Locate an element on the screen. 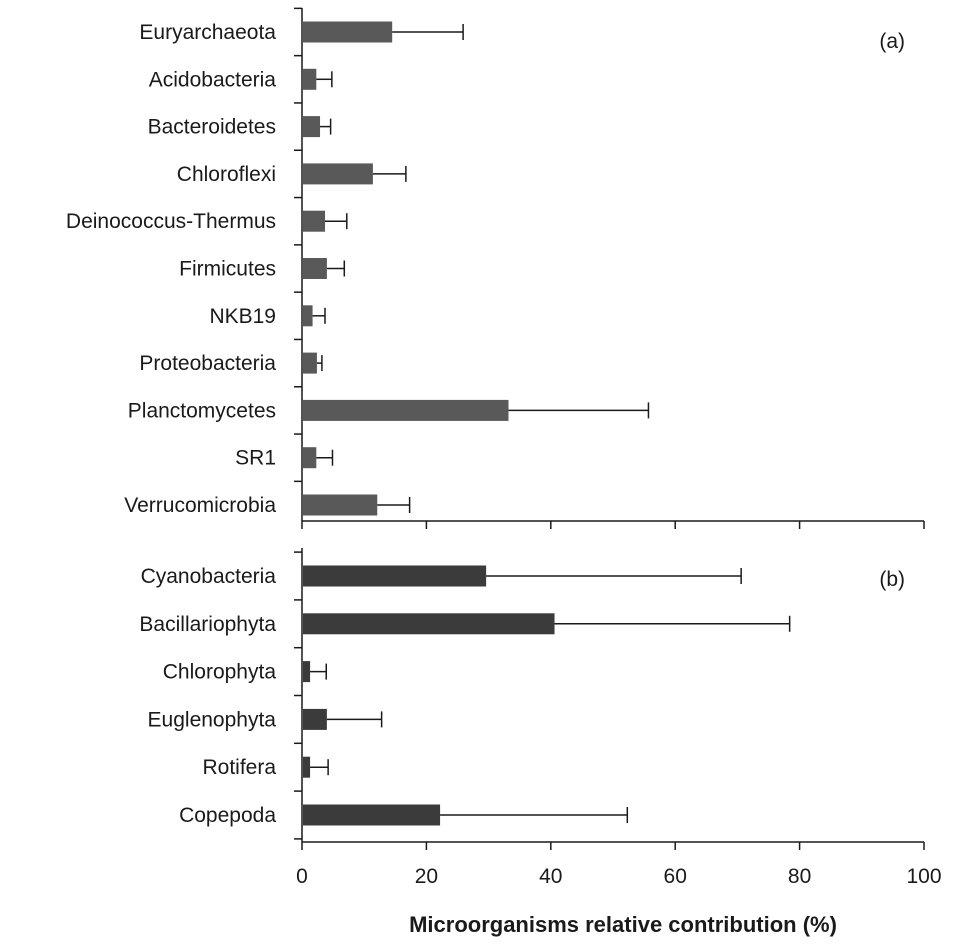 The width and height of the screenshot is (957, 945). x-tick-label: 100 is located at coordinates (923, 876).